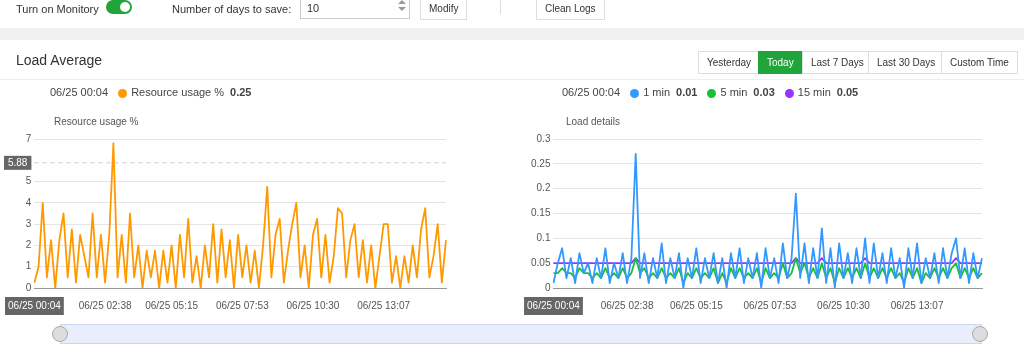 The image size is (1024, 353). I want to click on ref-line-label: 5.88, so click(17, 162).